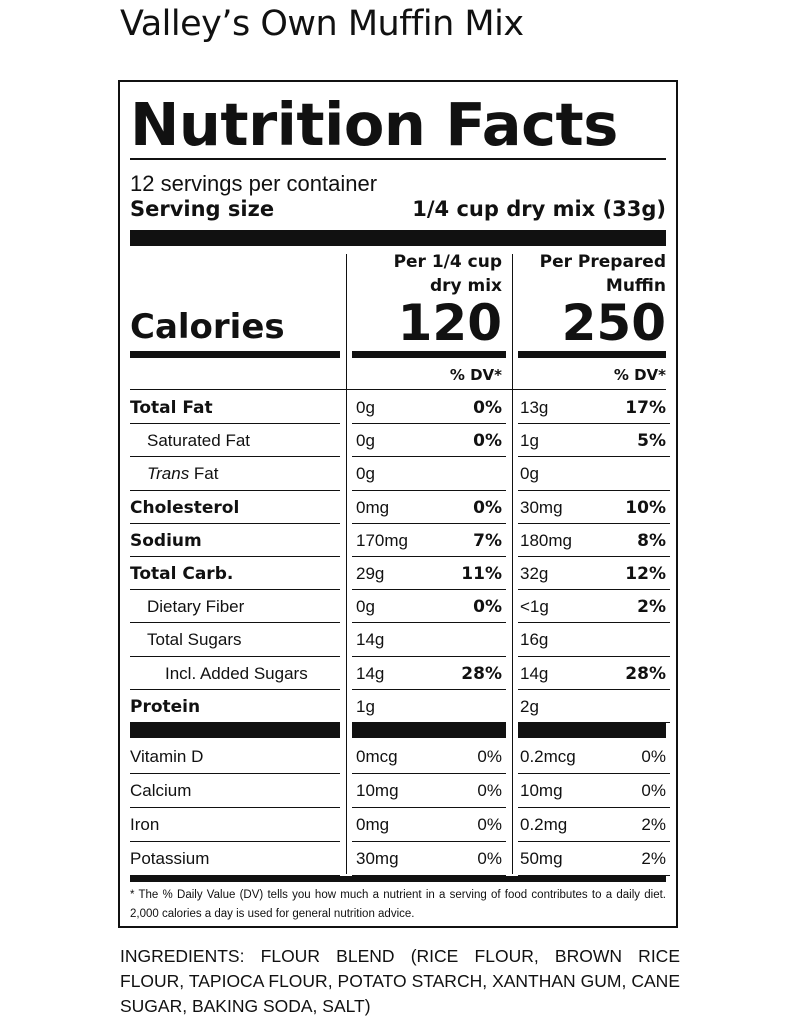  I want to click on vitamin-amount-prepared: 10mg, so click(541, 790).